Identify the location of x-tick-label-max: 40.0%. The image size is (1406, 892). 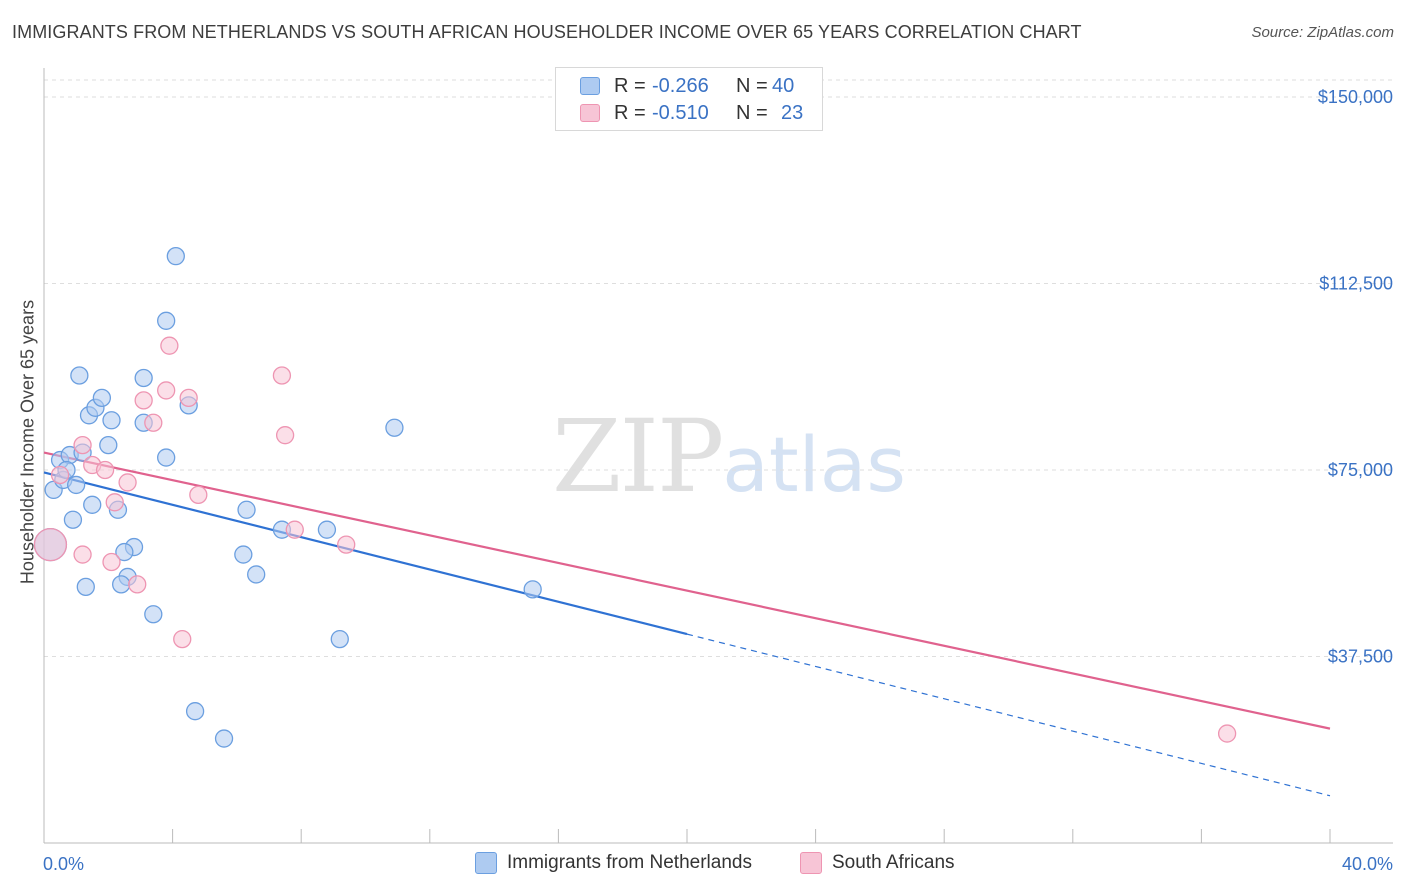
(1367, 864).